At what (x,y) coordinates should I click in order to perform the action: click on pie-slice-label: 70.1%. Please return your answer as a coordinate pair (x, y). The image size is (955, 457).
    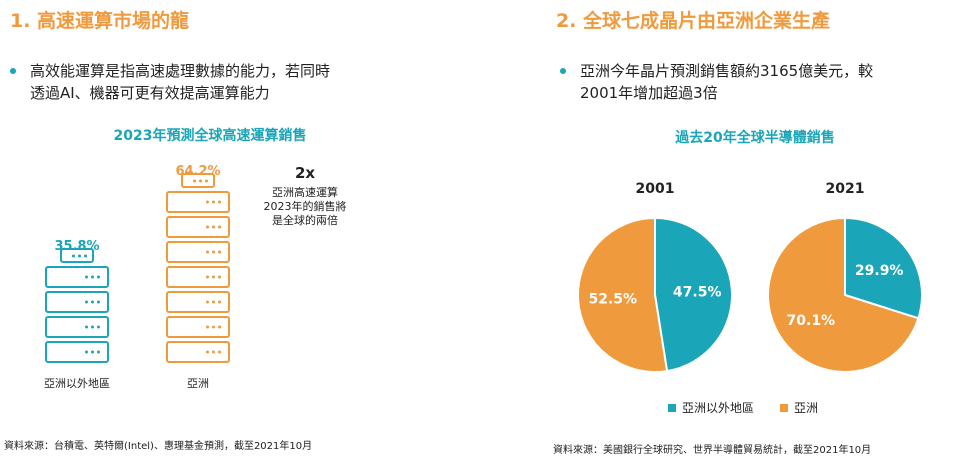
    Looking at the image, I should click on (811, 321).